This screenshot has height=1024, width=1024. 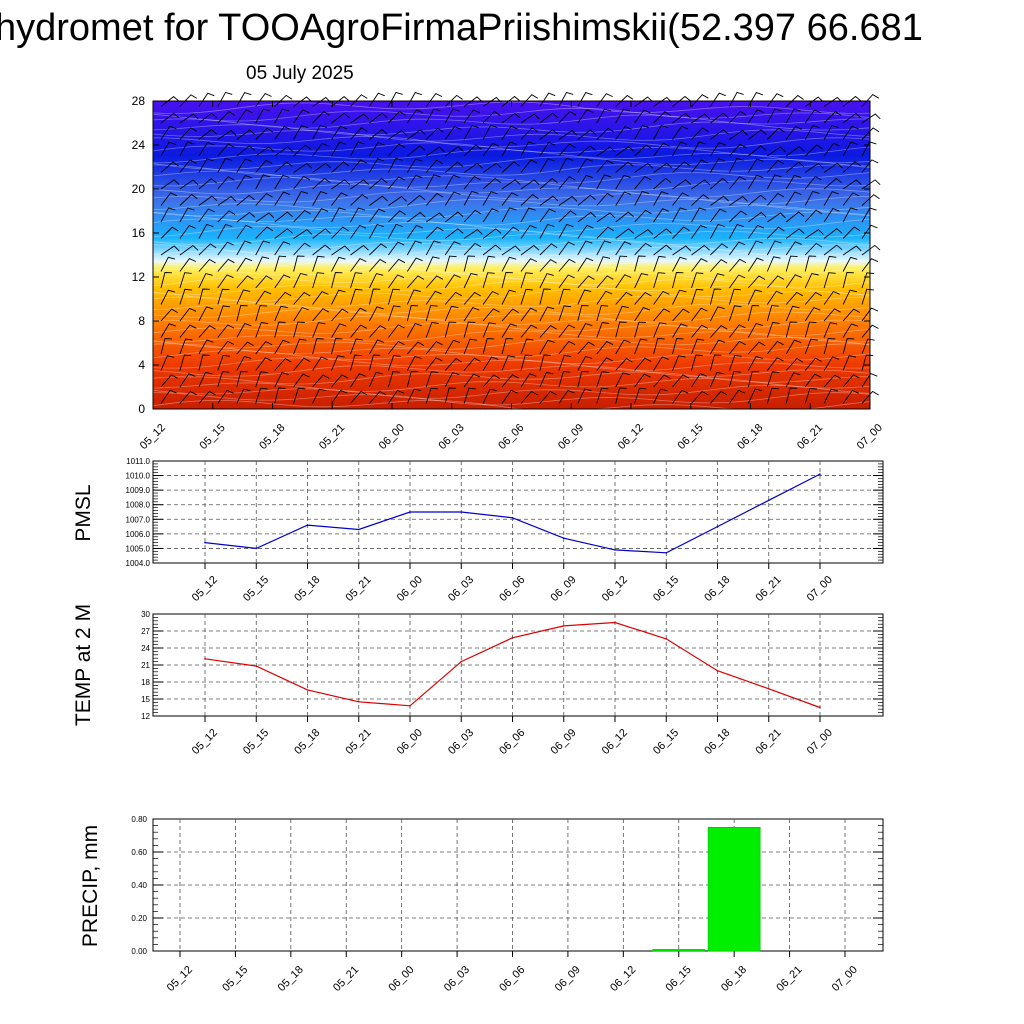 What do you see at coordinates (145, 716) in the screenshot?
I see `y-tick-label: 12` at bounding box center [145, 716].